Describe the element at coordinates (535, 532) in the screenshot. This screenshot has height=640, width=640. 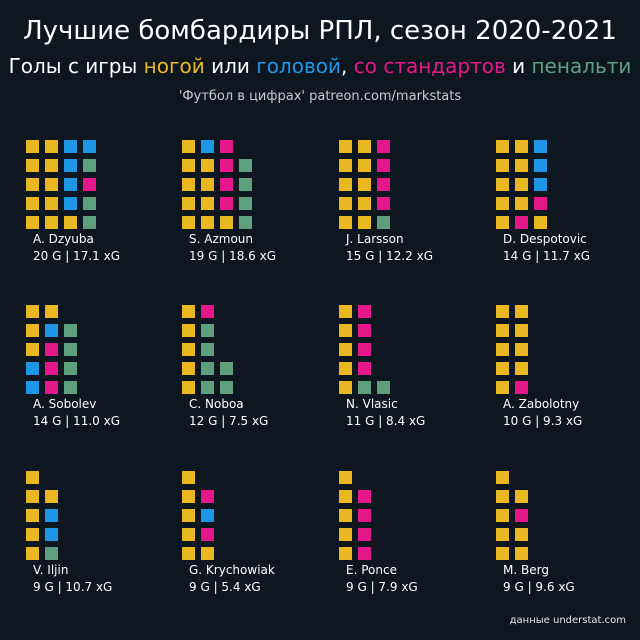
I see `player-panel: M. Berg 9 G | 9.6 xG` at that location.